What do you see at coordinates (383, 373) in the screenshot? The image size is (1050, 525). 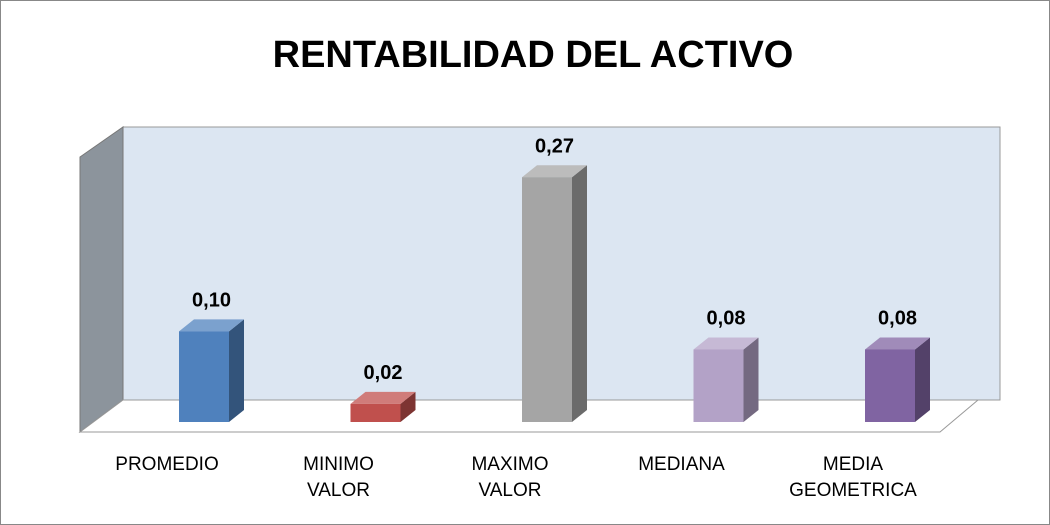 I see `data-label: 0,02` at bounding box center [383, 373].